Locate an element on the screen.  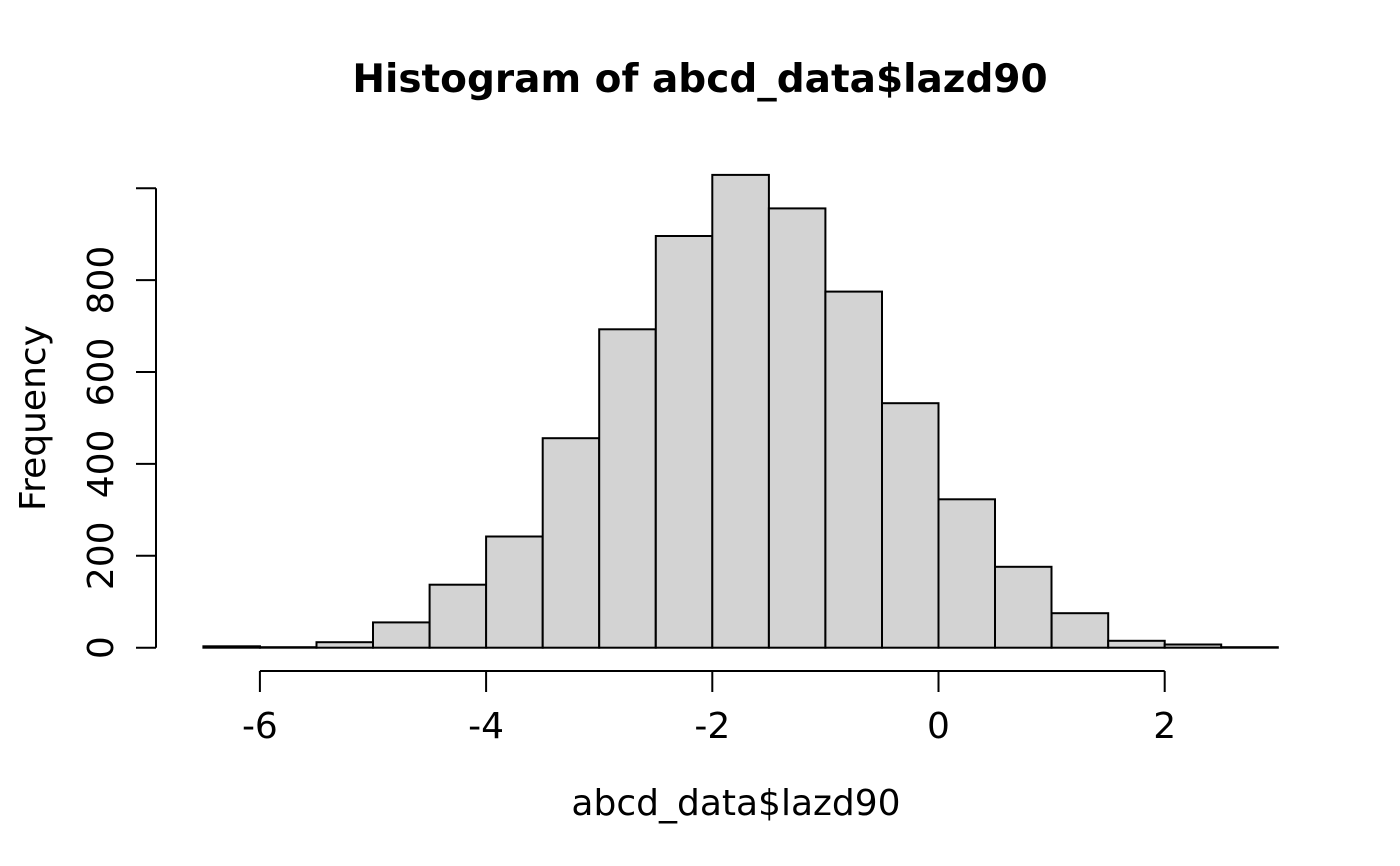
y-tick-label: 200 is located at coordinates (101, 555).